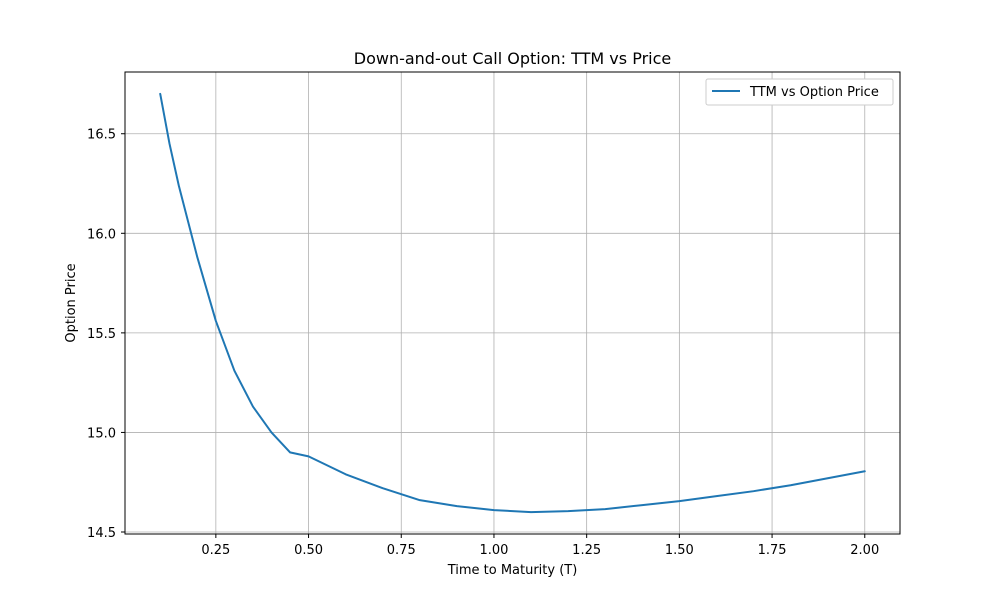  I want to click on legend: TTM vs Option Price, so click(799, 92).